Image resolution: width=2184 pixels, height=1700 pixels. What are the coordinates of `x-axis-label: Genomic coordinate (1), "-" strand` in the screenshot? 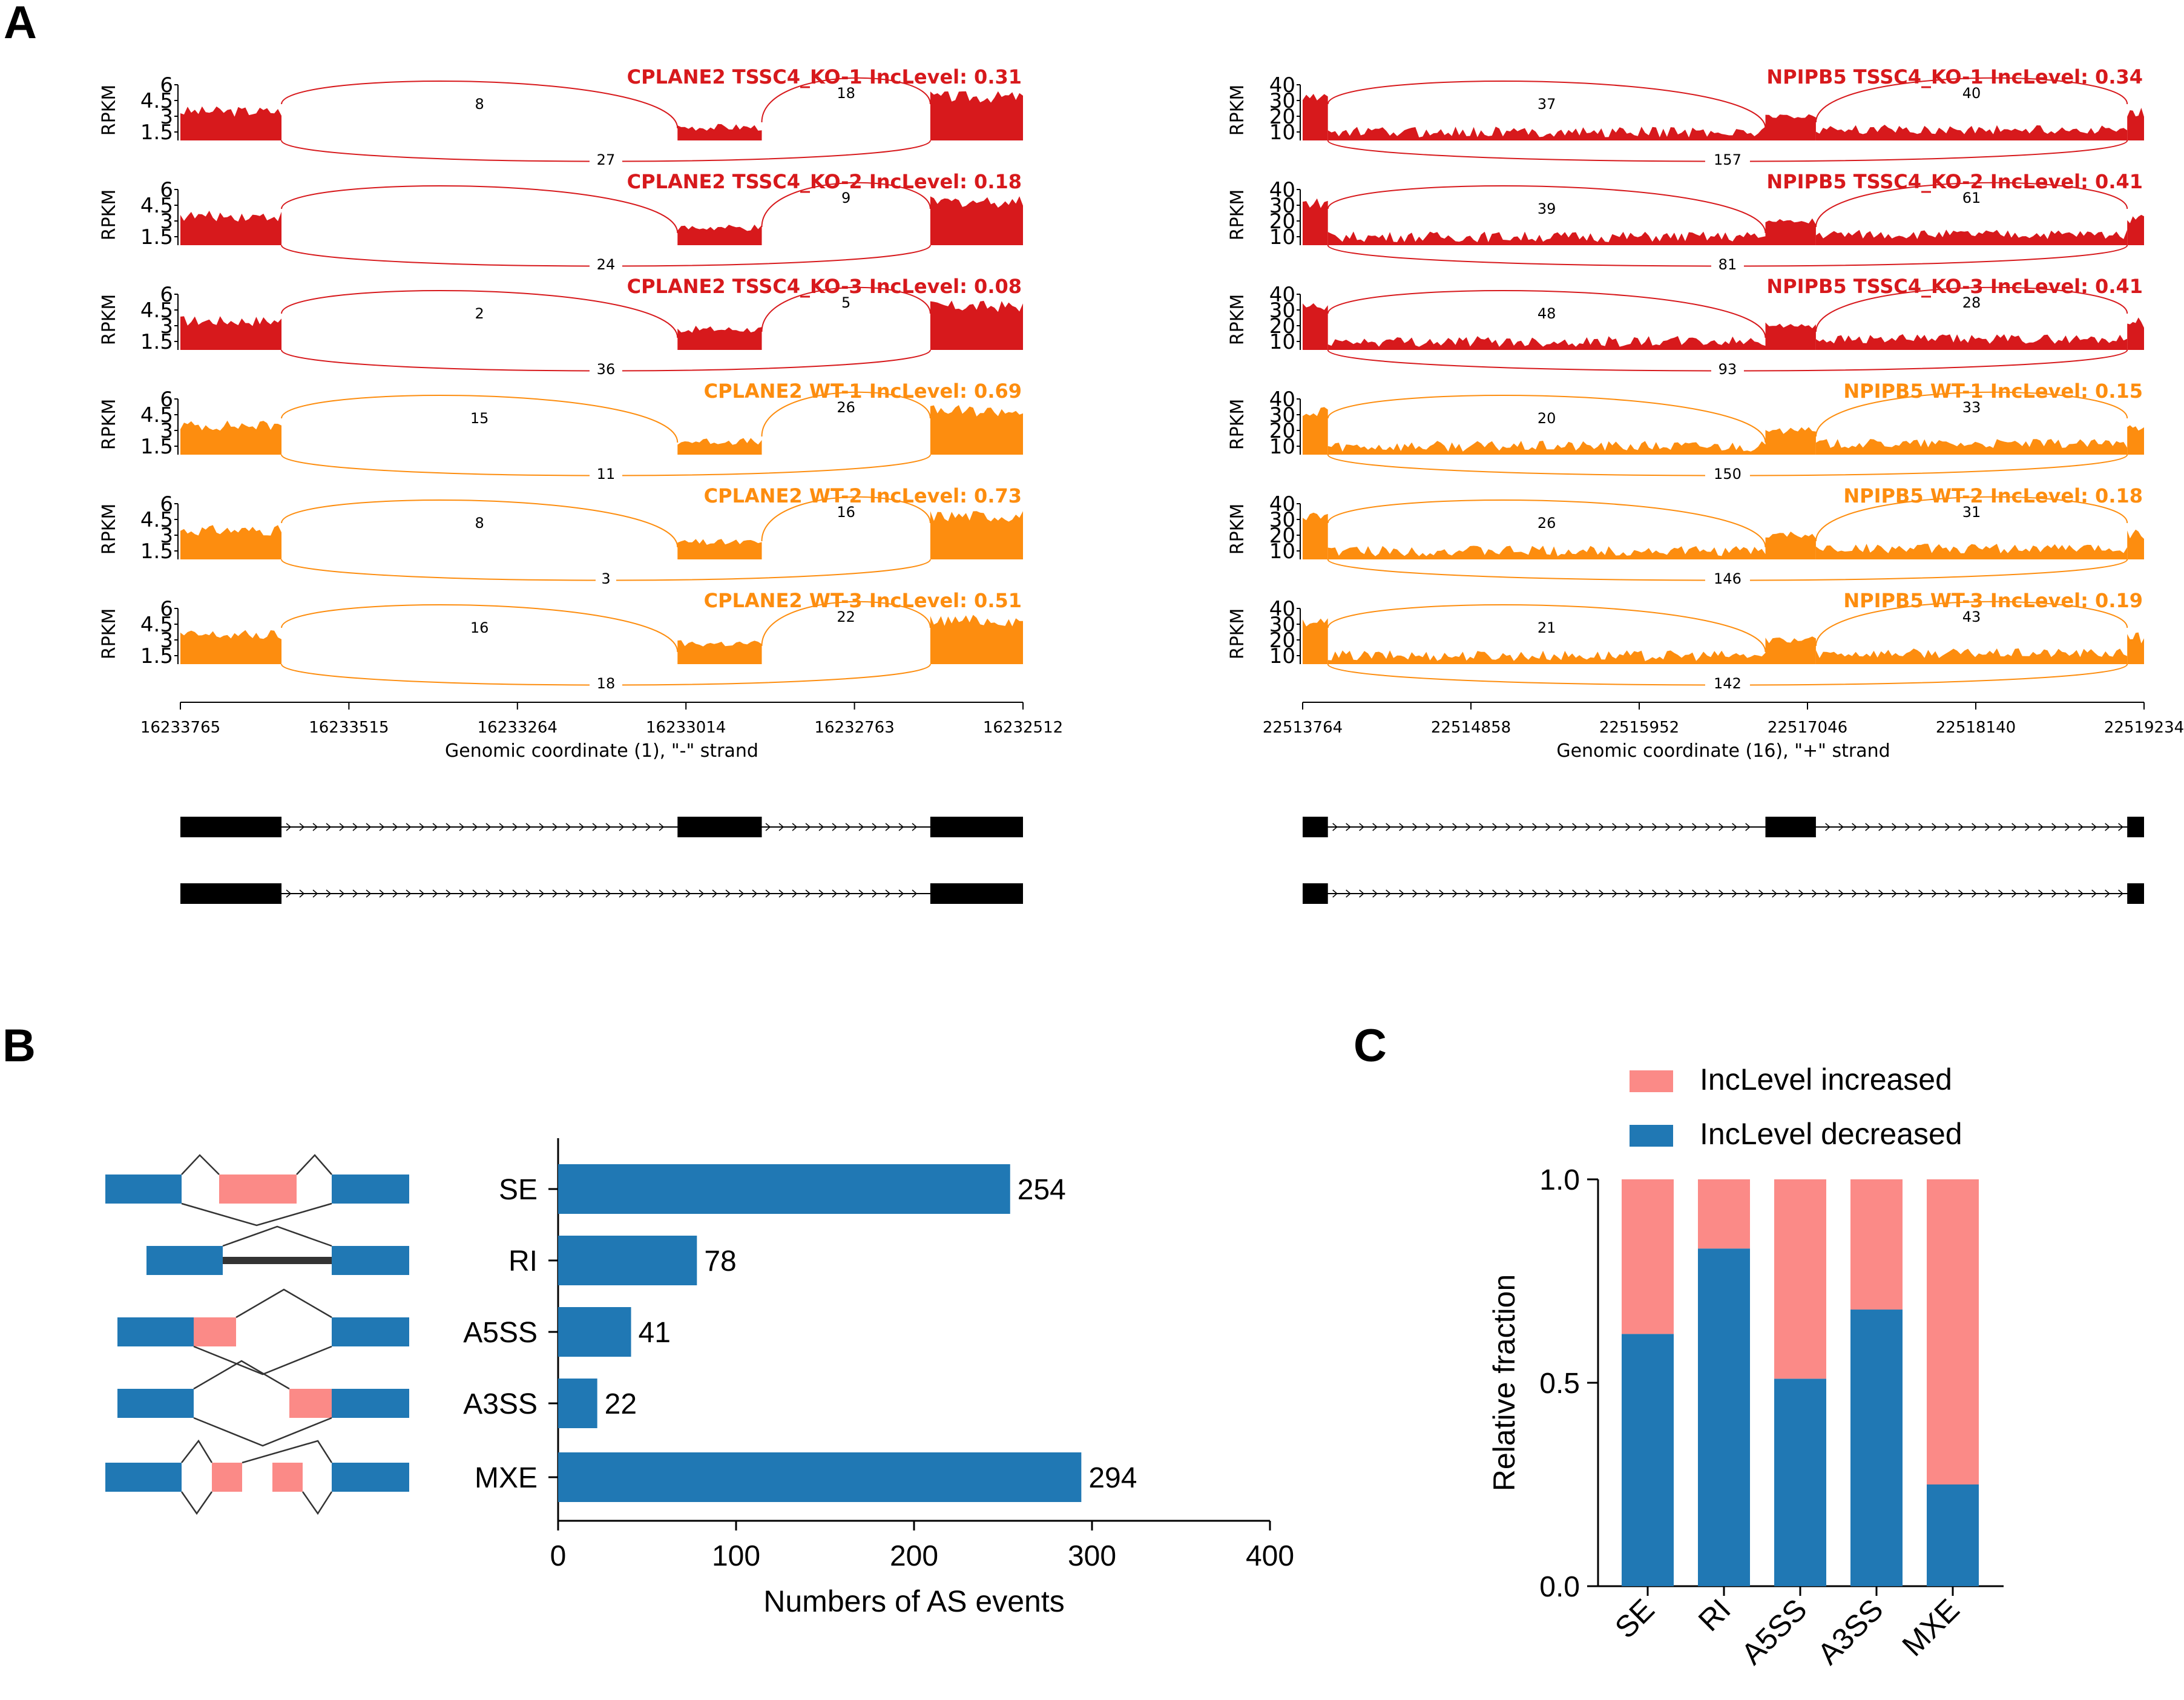 It's located at (601, 751).